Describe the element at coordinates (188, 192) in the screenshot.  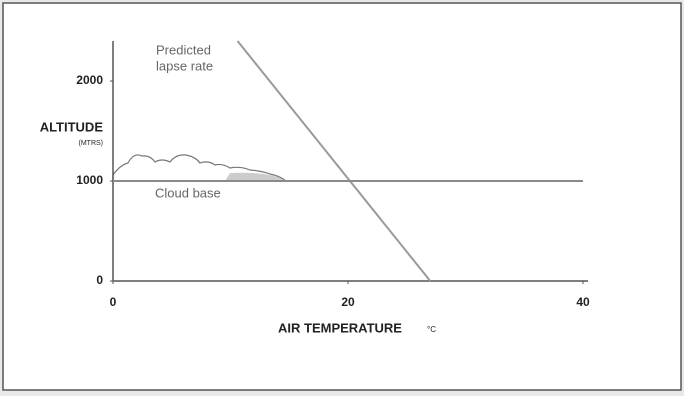
I see `annotation: Cloud base` at that location.